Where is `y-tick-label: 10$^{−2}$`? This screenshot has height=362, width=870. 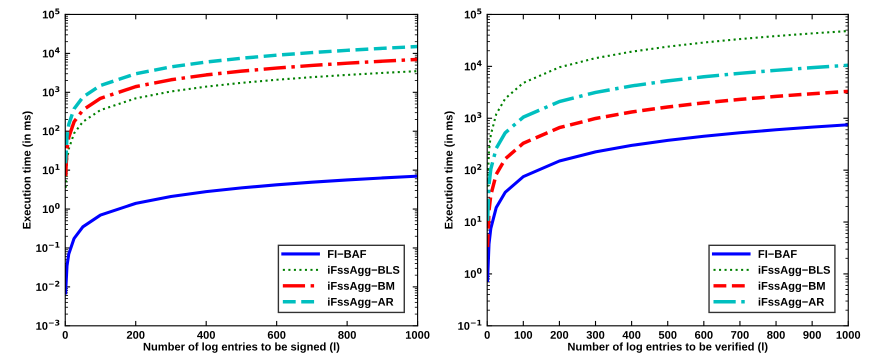
y-tick-label: 10$^{−2}$ is located at coordinates (48, 285).